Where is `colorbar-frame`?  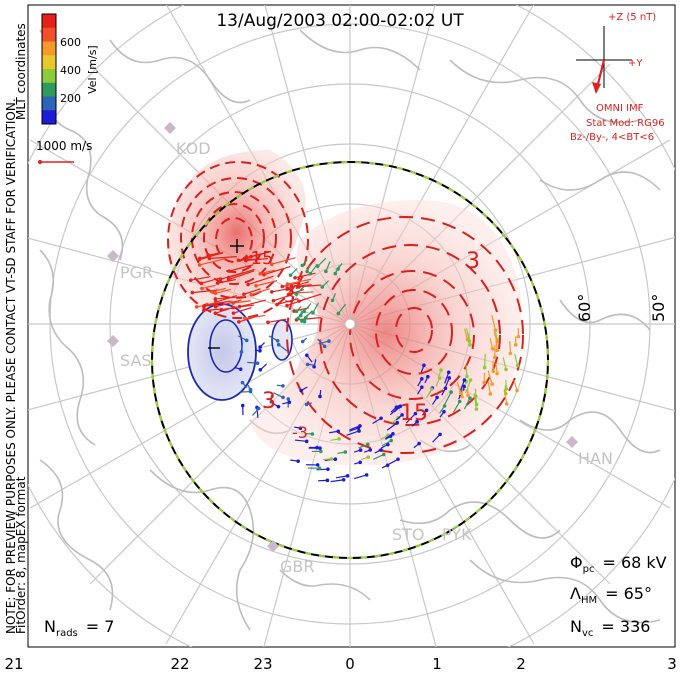 colorbar-frame is located at coordinates (49, 69).